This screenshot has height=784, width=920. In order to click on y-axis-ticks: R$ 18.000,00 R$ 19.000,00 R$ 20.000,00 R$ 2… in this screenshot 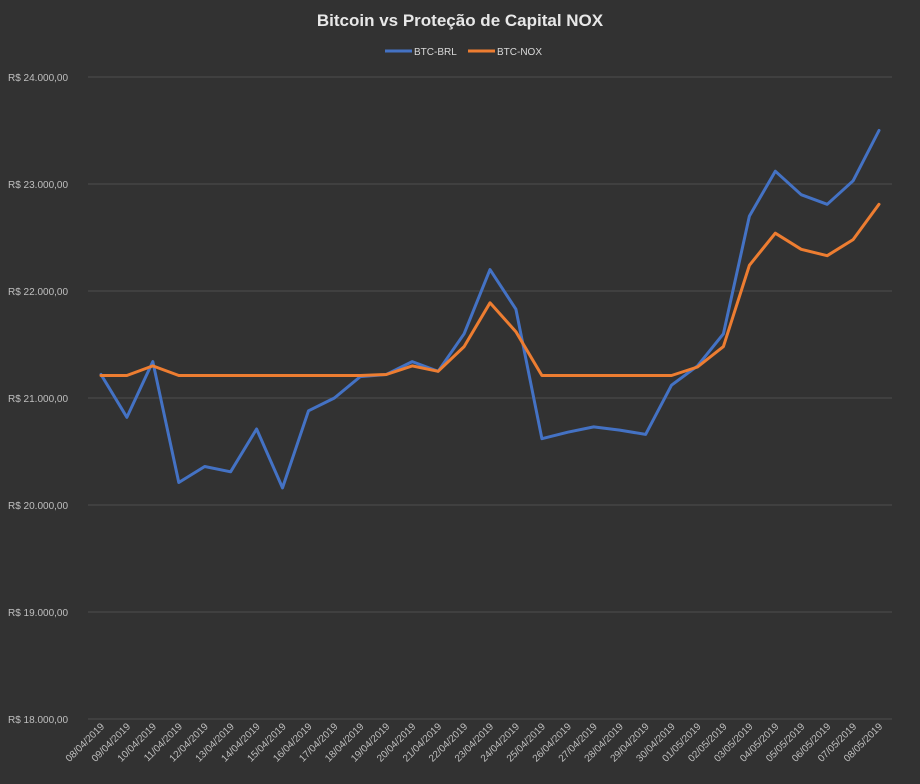, I will do `click(38, 399)`.